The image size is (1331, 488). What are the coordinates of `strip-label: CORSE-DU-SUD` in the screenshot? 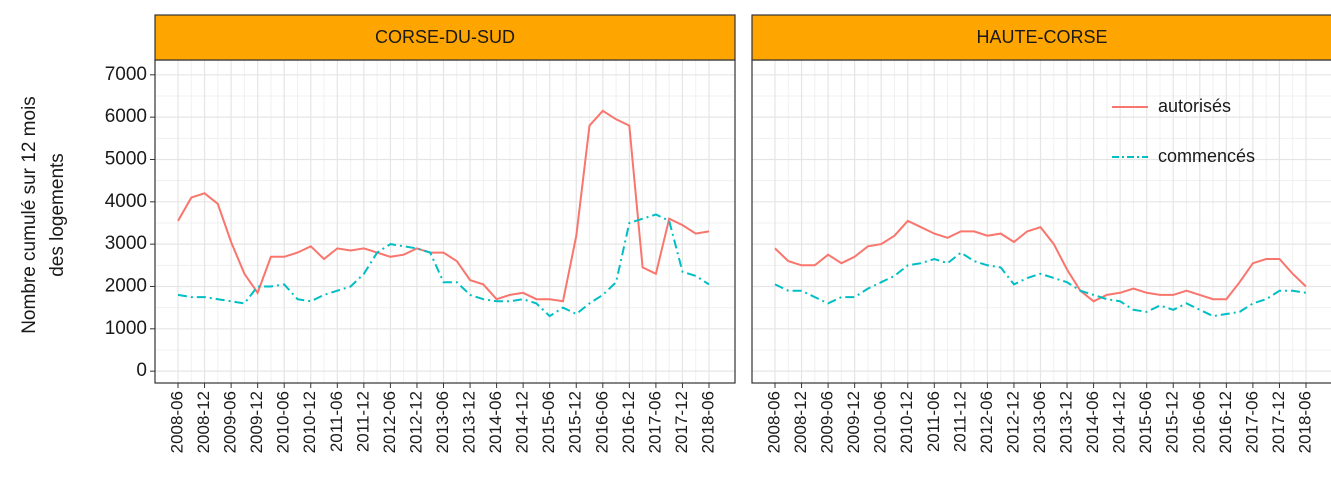 It's located at (445, 37).